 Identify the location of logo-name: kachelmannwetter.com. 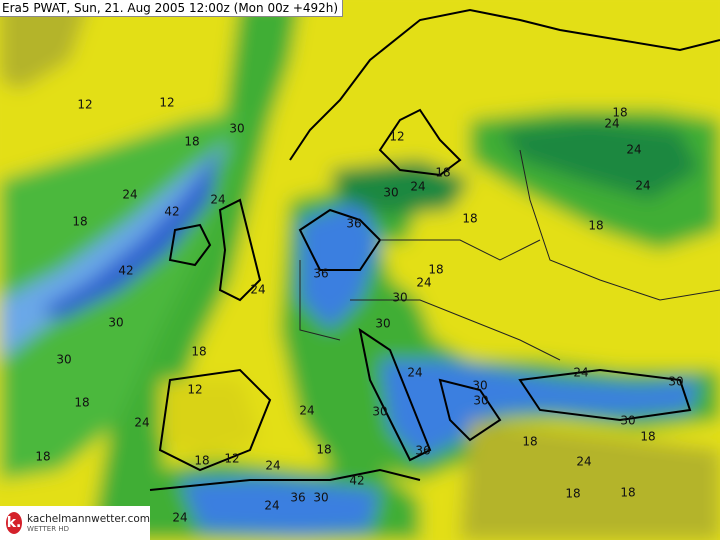
(88, 518).